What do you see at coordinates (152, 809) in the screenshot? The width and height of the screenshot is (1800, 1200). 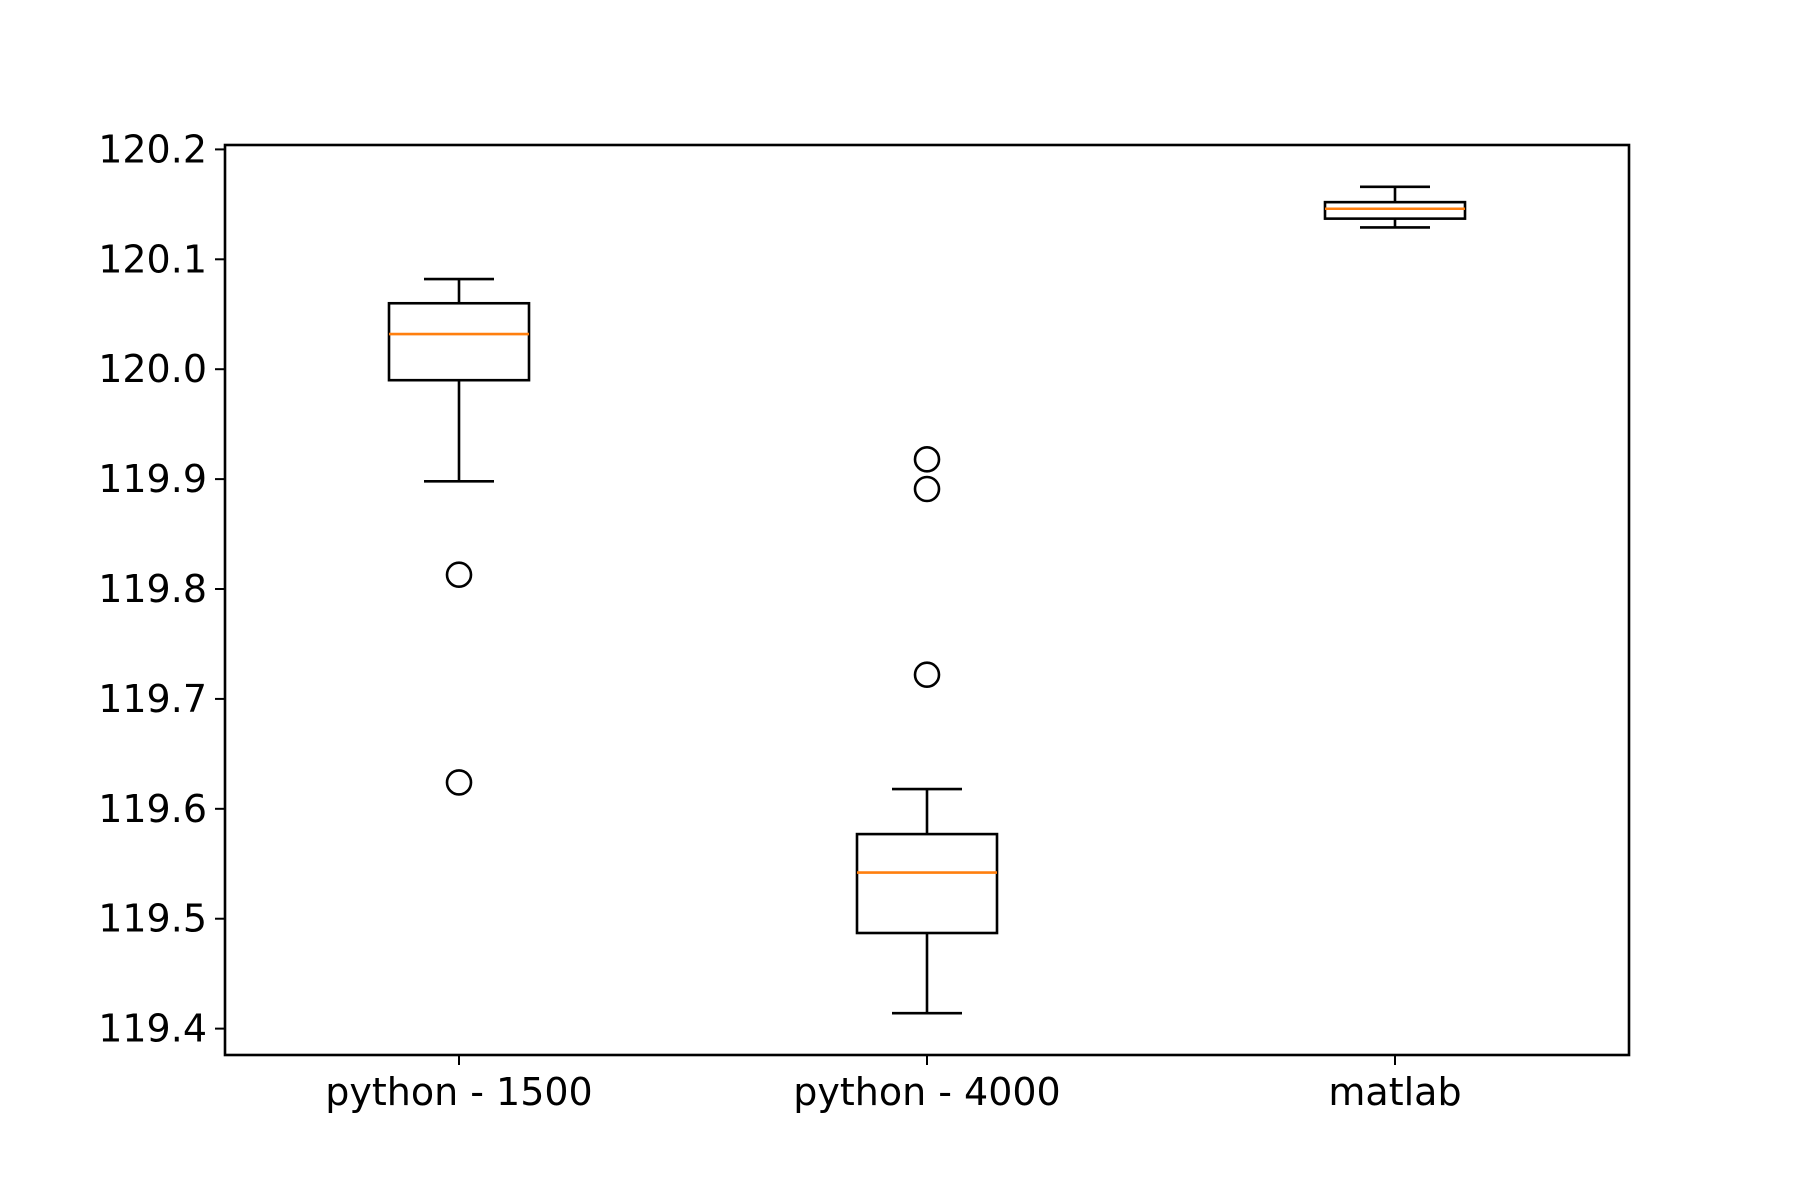 I see `y-tick-label: 119.6` at bounding box center [152, 809].